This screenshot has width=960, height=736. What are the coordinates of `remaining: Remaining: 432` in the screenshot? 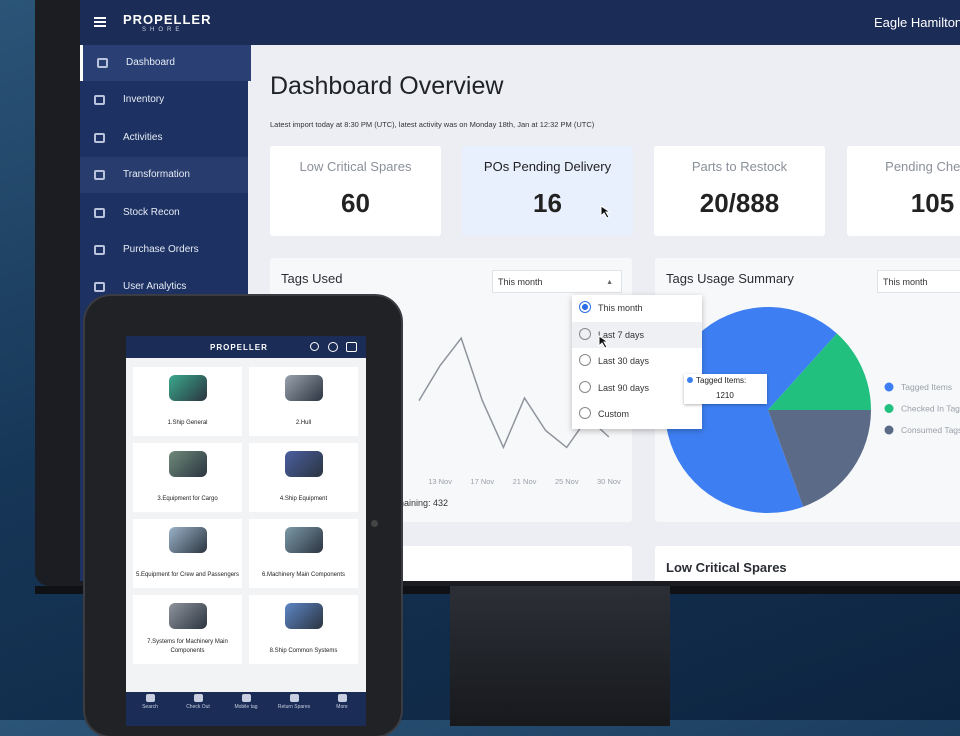 It's located at (416, 503).